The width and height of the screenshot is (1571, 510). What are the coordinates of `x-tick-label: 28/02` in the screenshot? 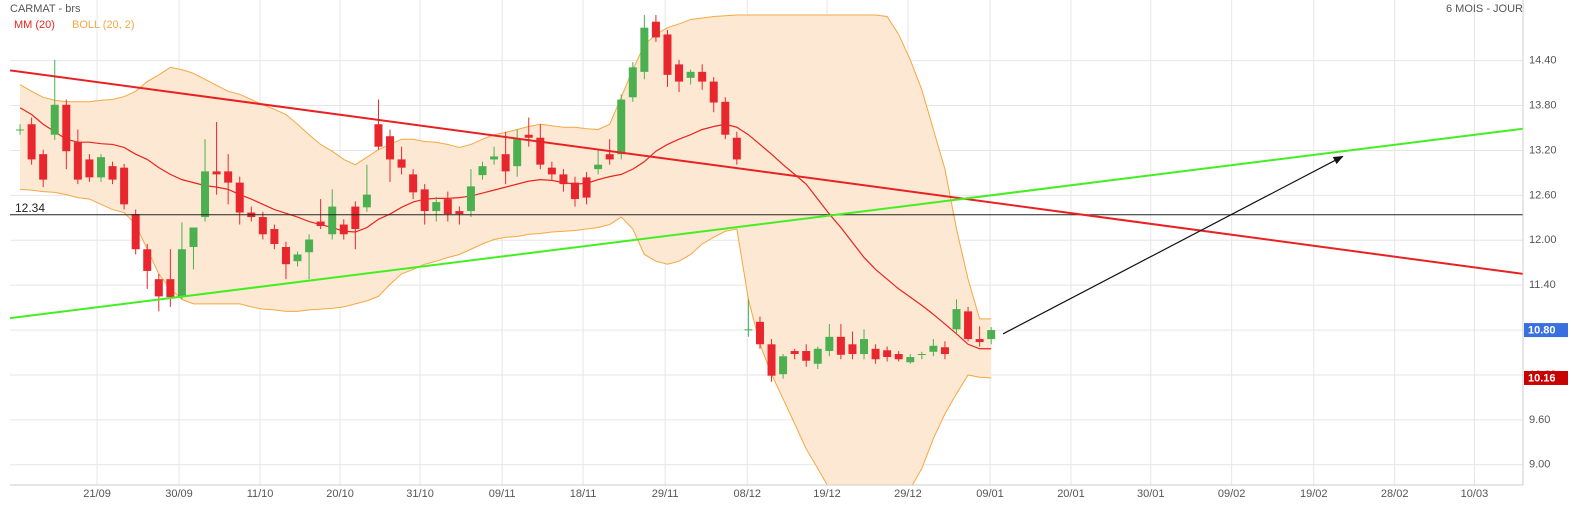 It's located at (1395, 494).